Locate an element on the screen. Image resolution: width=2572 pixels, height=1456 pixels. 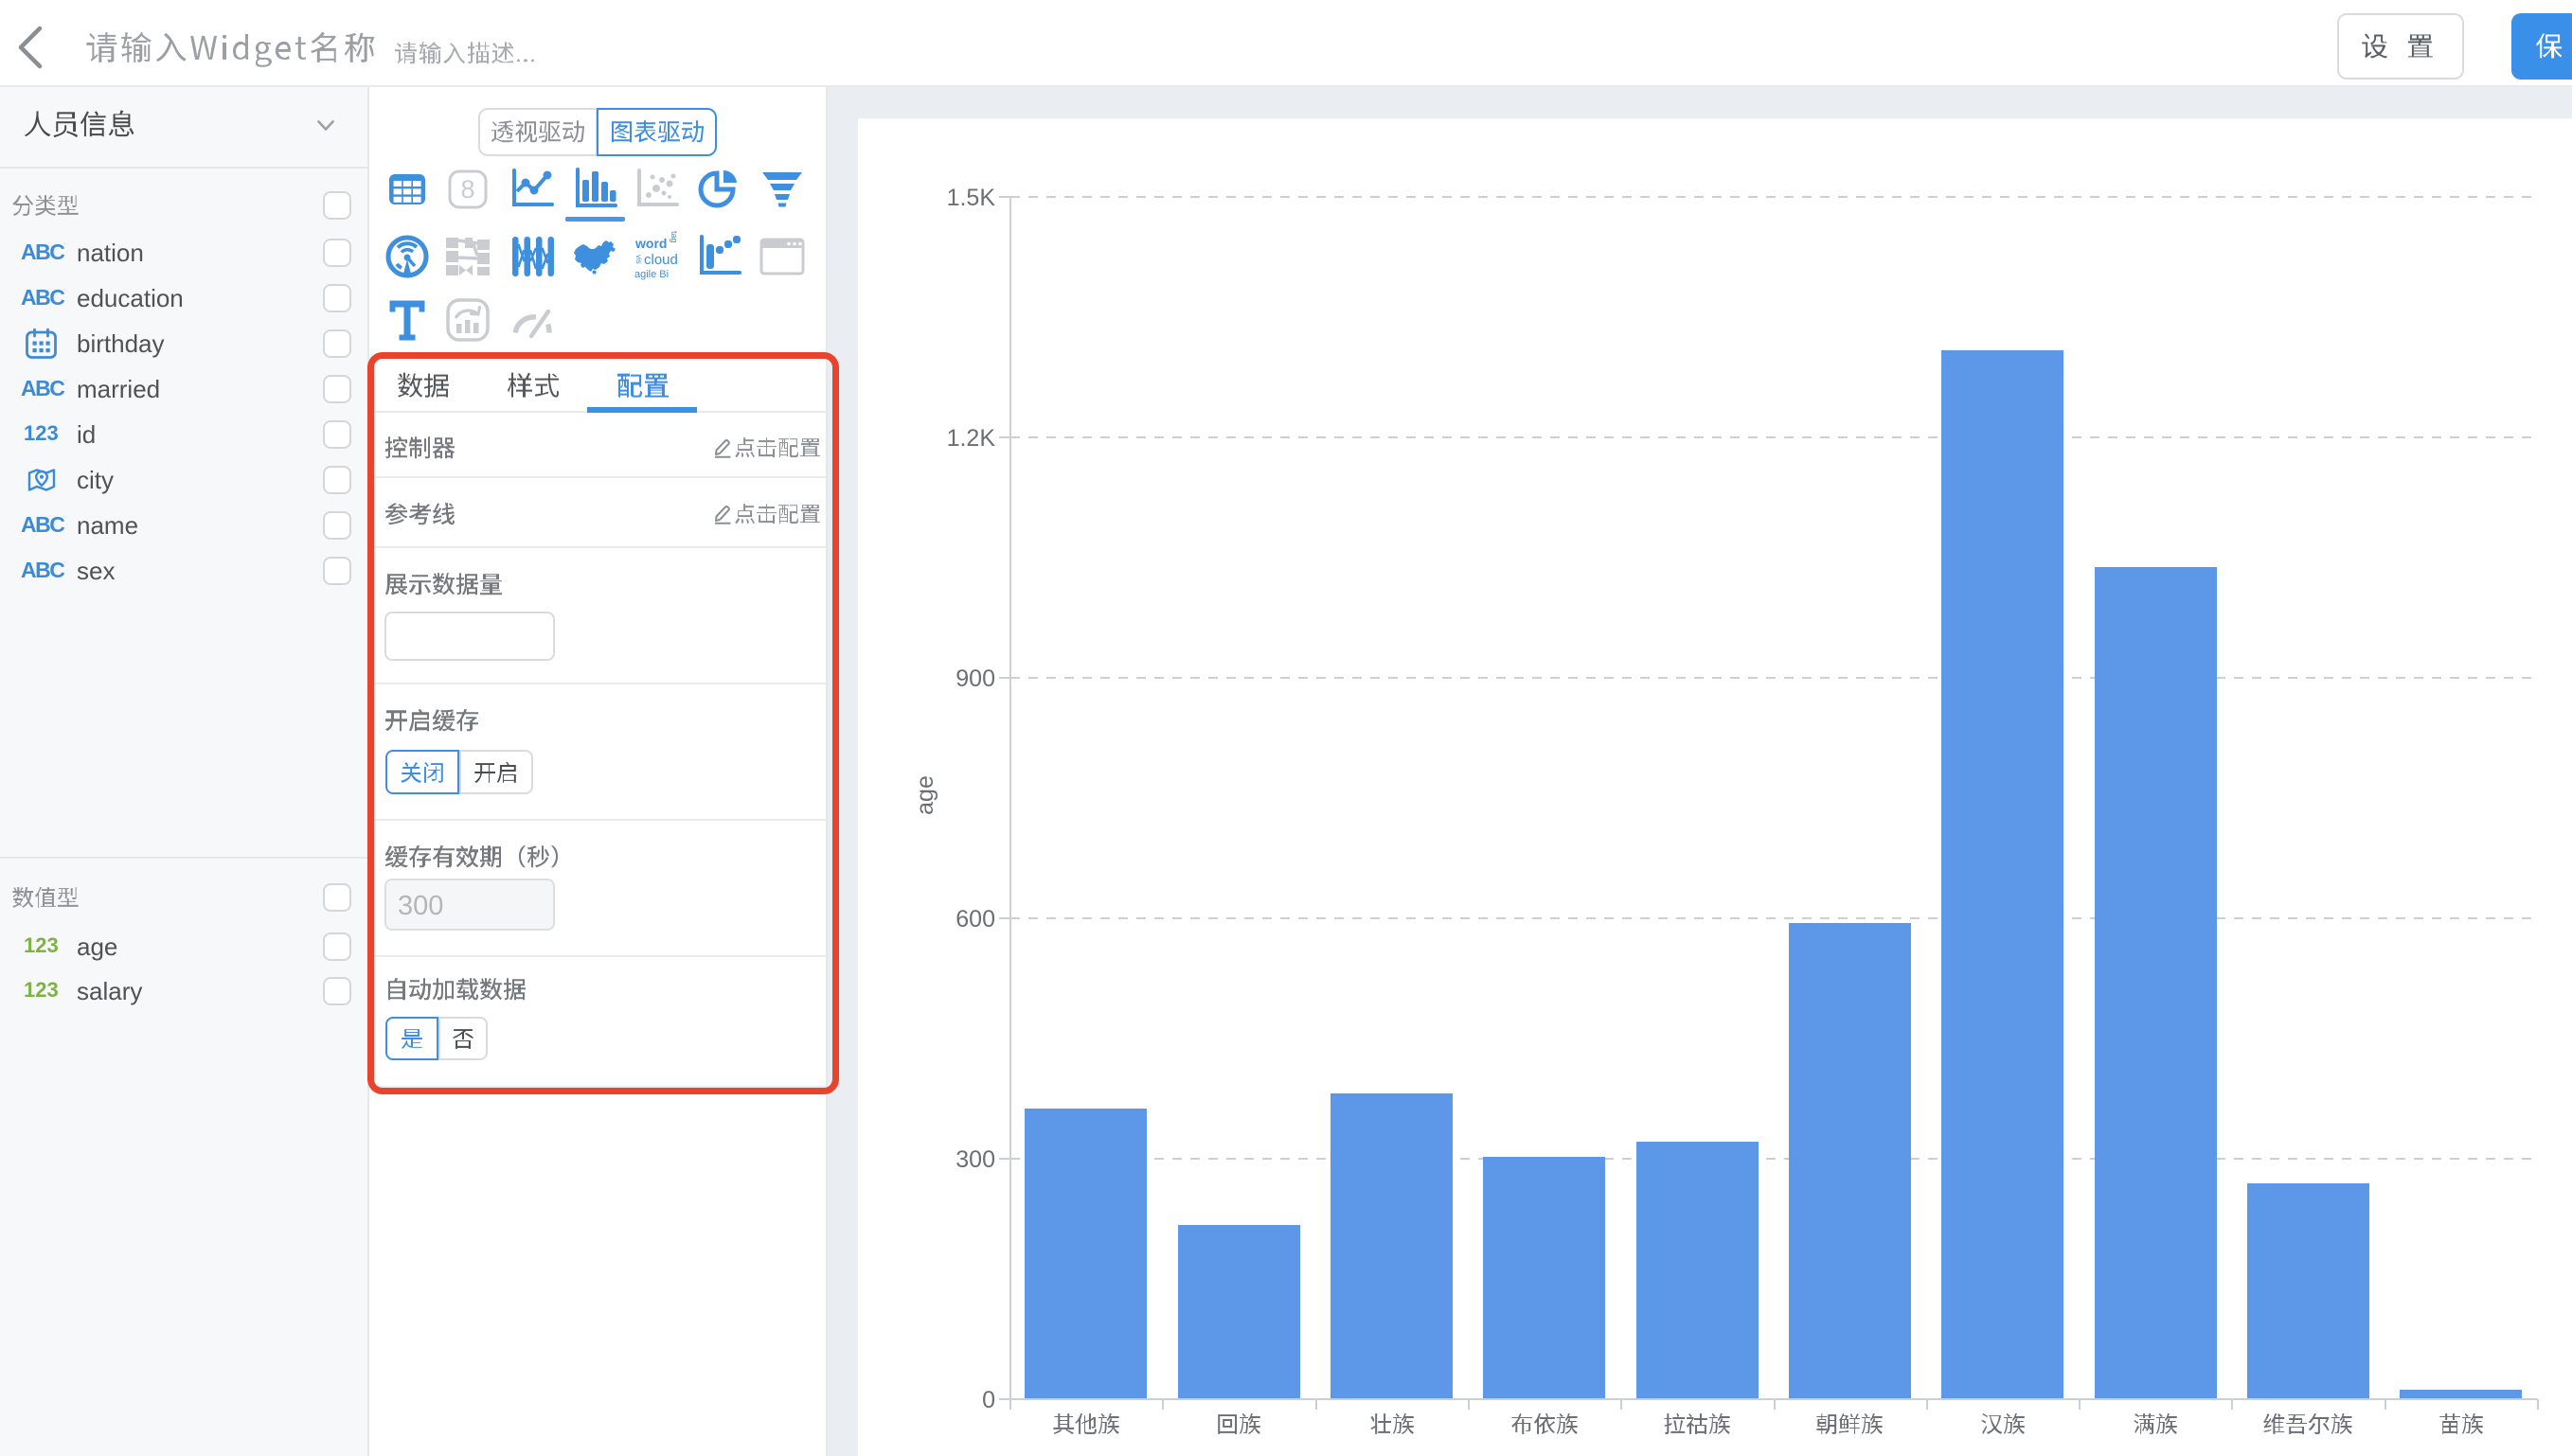
svg-text: 8 is located at coordinates (467, 189).